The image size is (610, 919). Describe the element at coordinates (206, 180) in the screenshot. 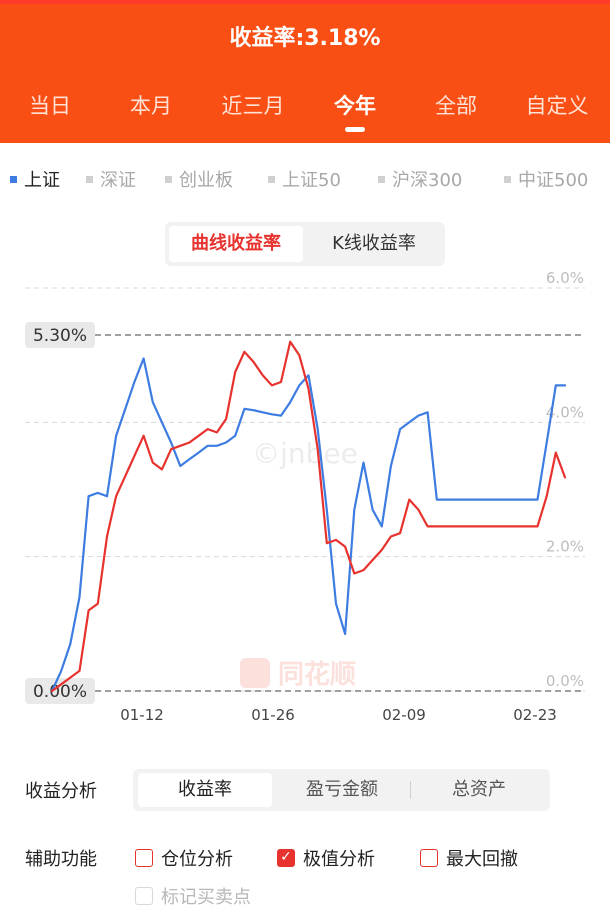

I see `index-label: 创业板` at that location.